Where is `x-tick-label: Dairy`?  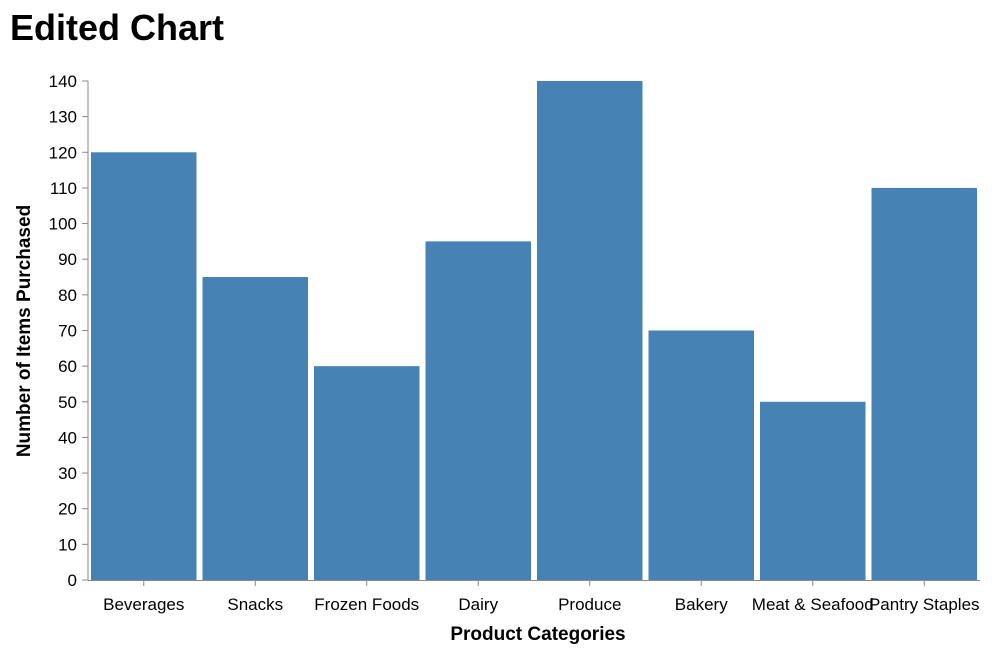 x-tick-label: Dairy is located at coordinates (478, 604).